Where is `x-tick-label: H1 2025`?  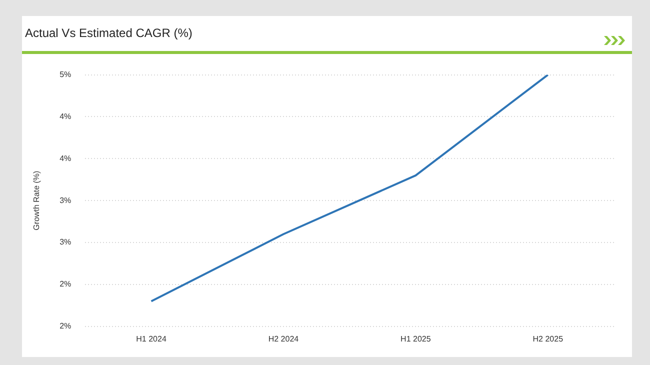 x-tick-label: H1 2025 is located at coordinates (416, 339).